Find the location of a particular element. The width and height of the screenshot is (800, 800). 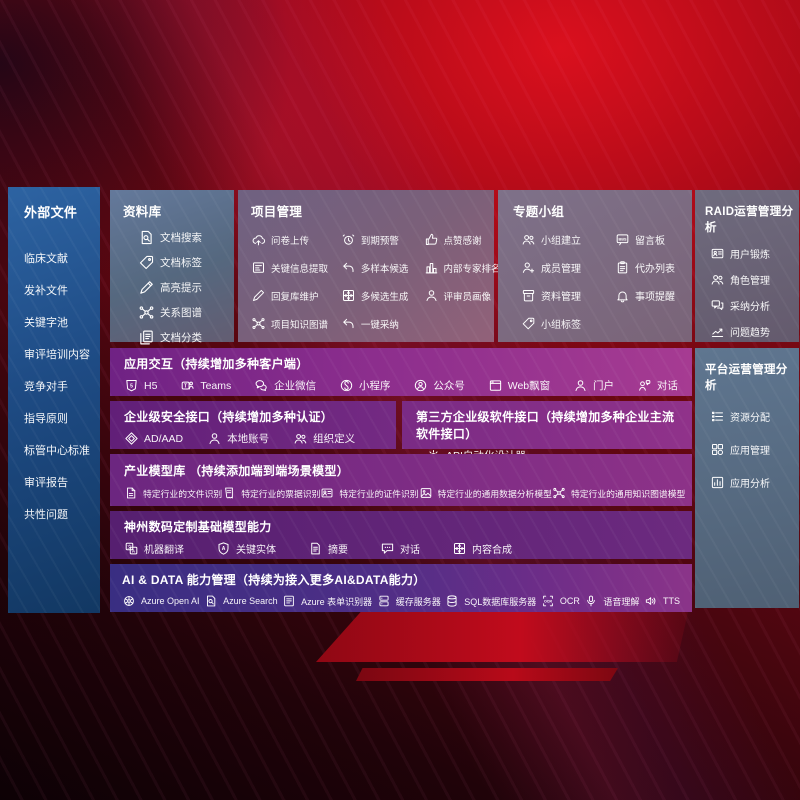

raid-item: 用户锻炼 is located at coordinates (754, 253).